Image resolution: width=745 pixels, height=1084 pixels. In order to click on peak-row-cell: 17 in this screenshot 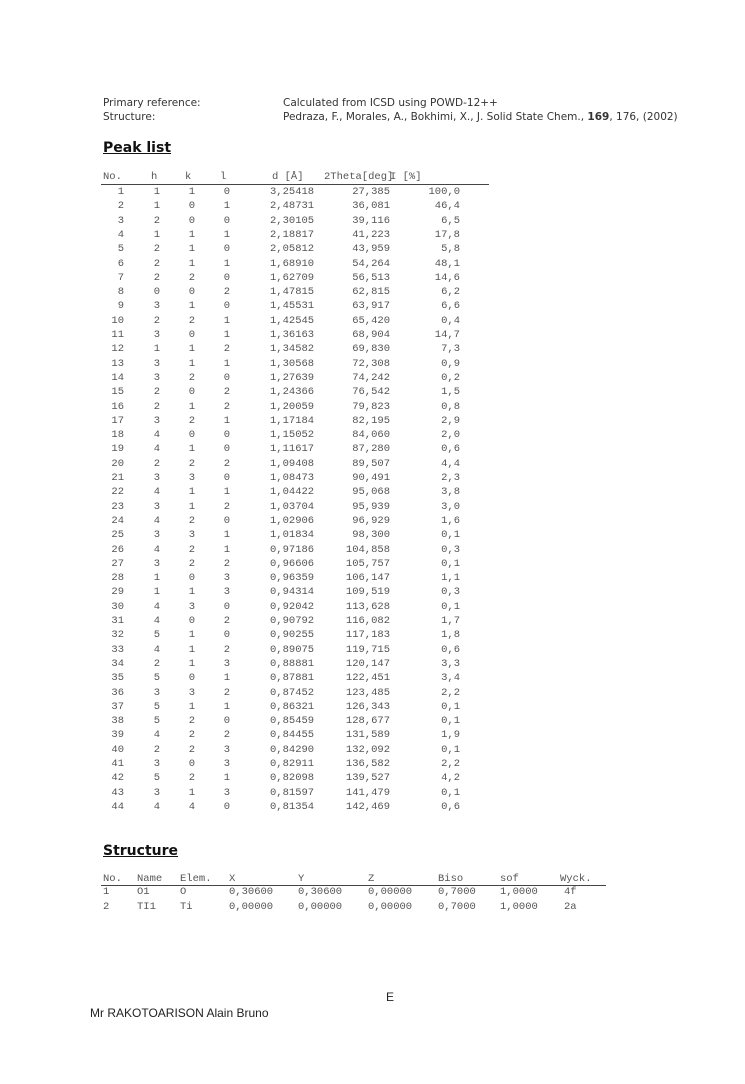, I will do `click(117, 420)`.